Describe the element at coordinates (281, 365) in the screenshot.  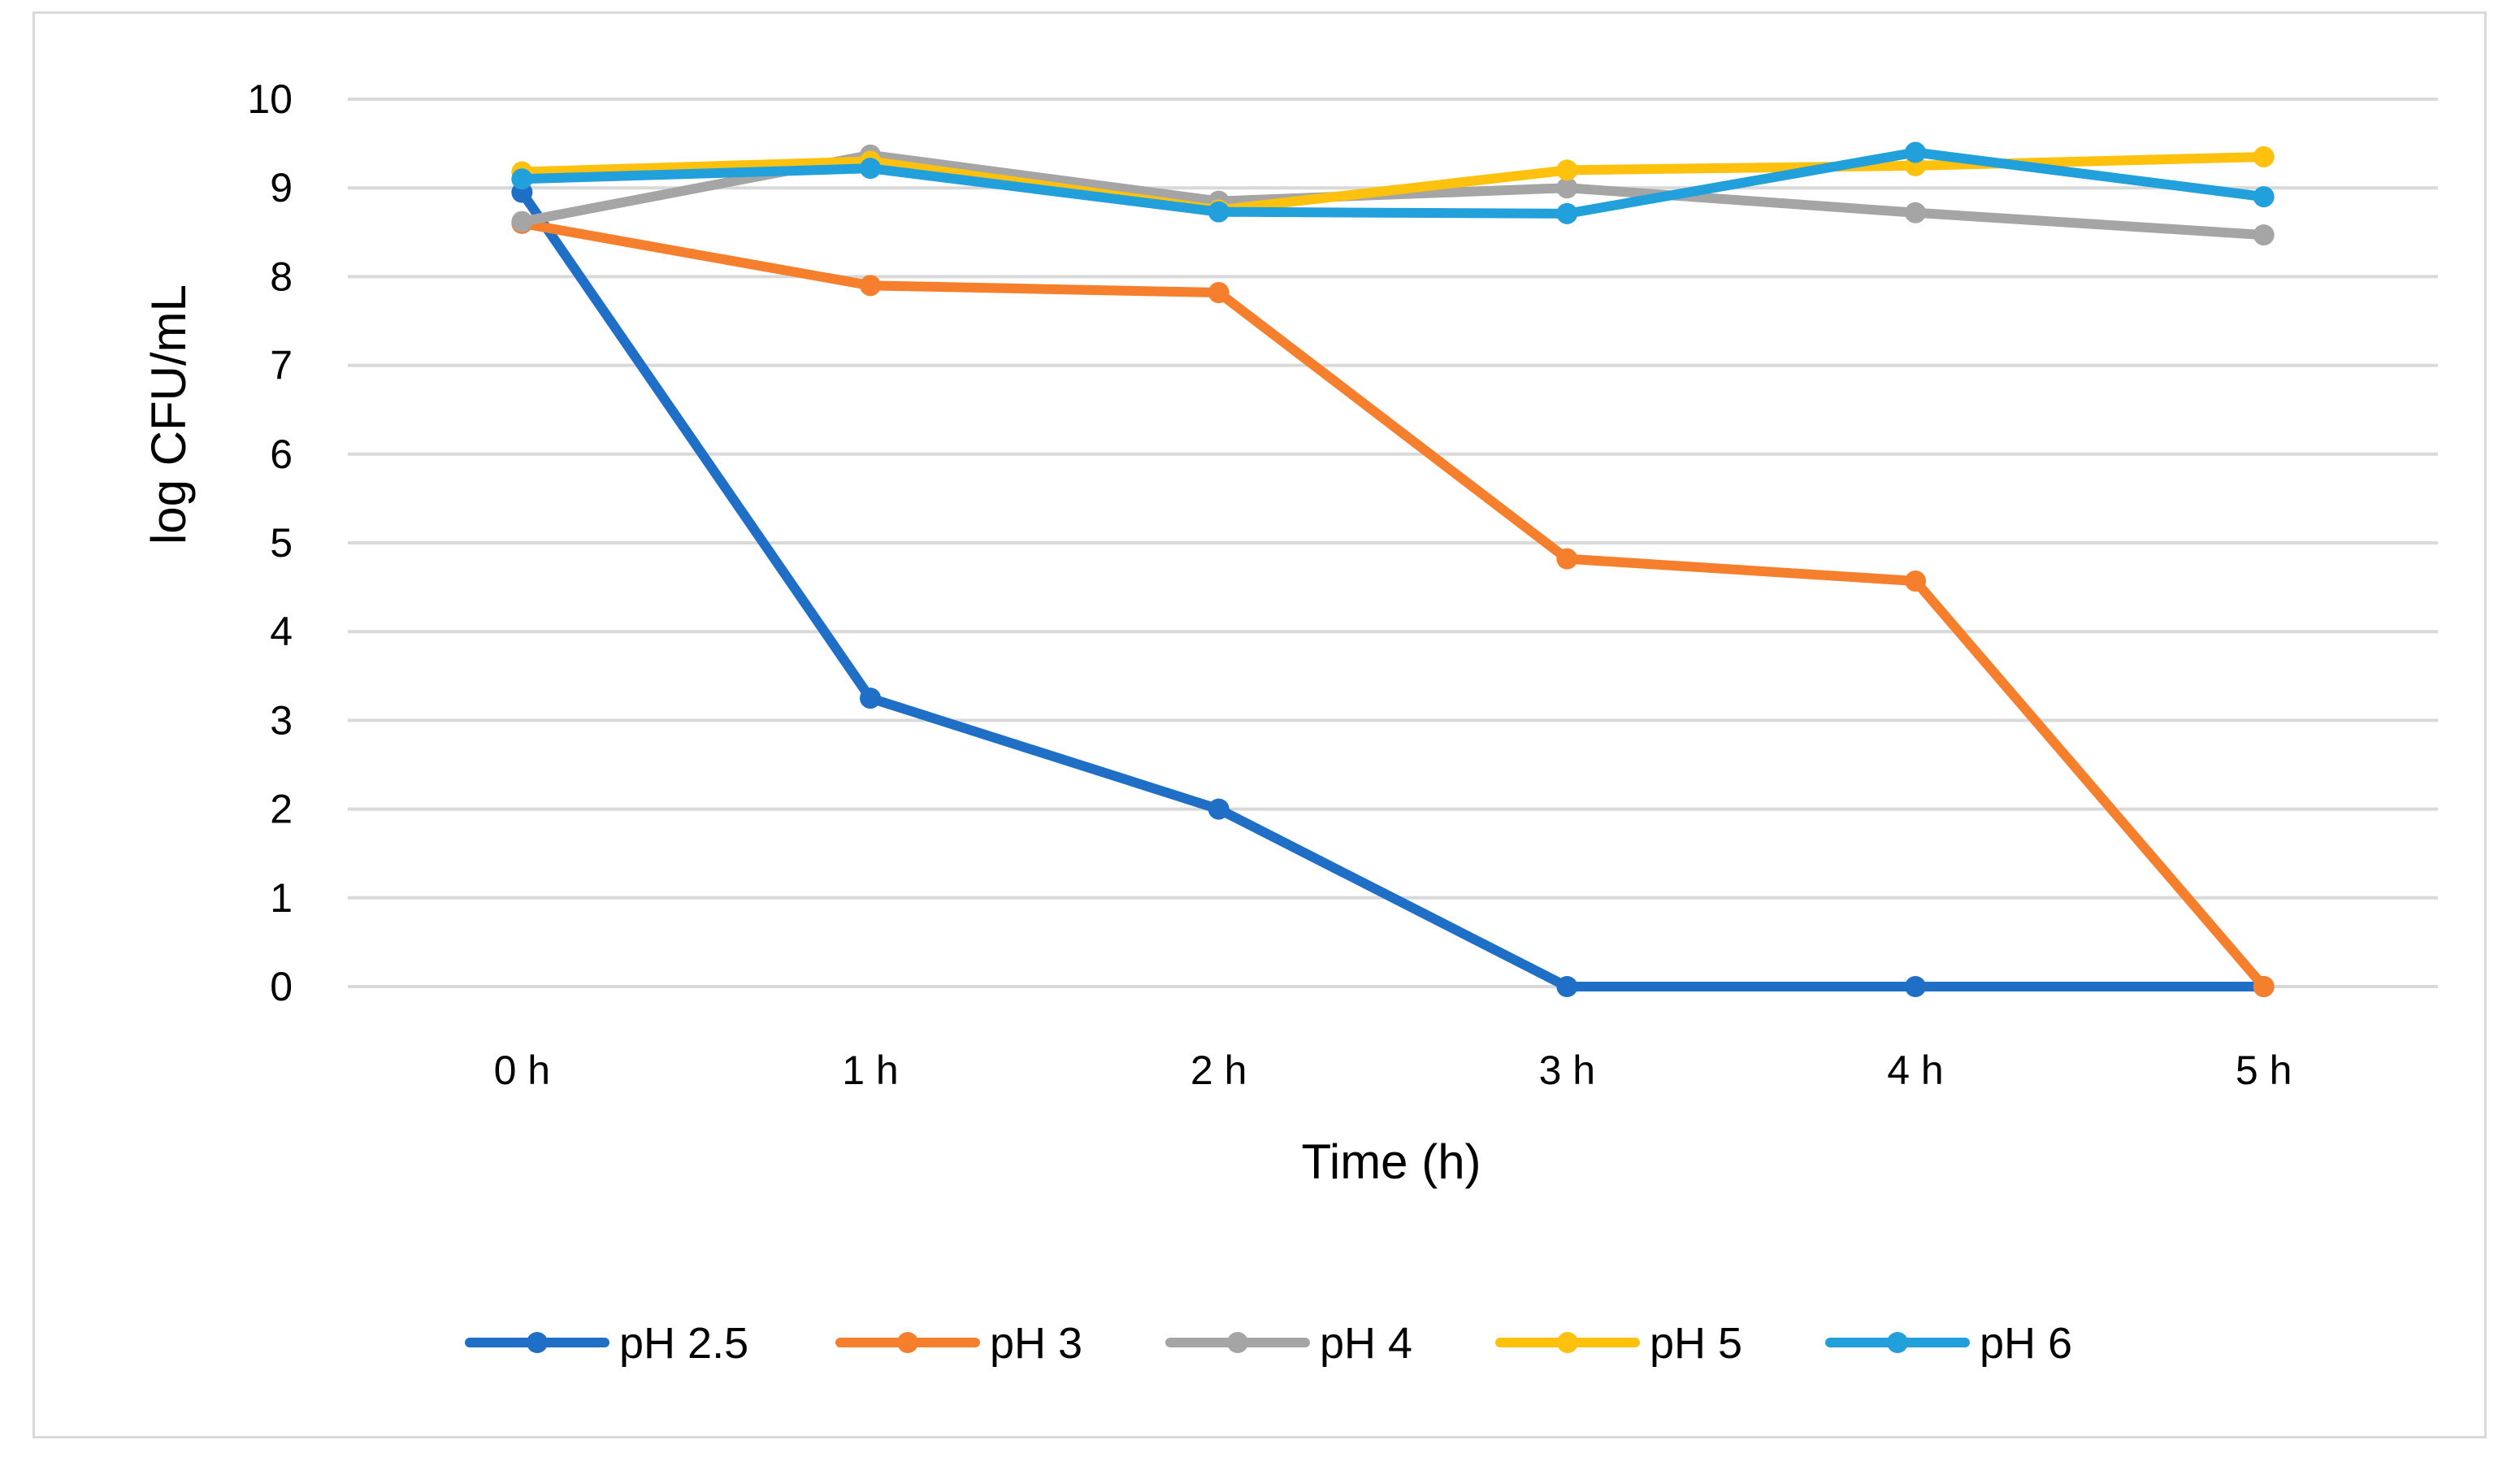
I see `y-tick-label: 7` at that location.